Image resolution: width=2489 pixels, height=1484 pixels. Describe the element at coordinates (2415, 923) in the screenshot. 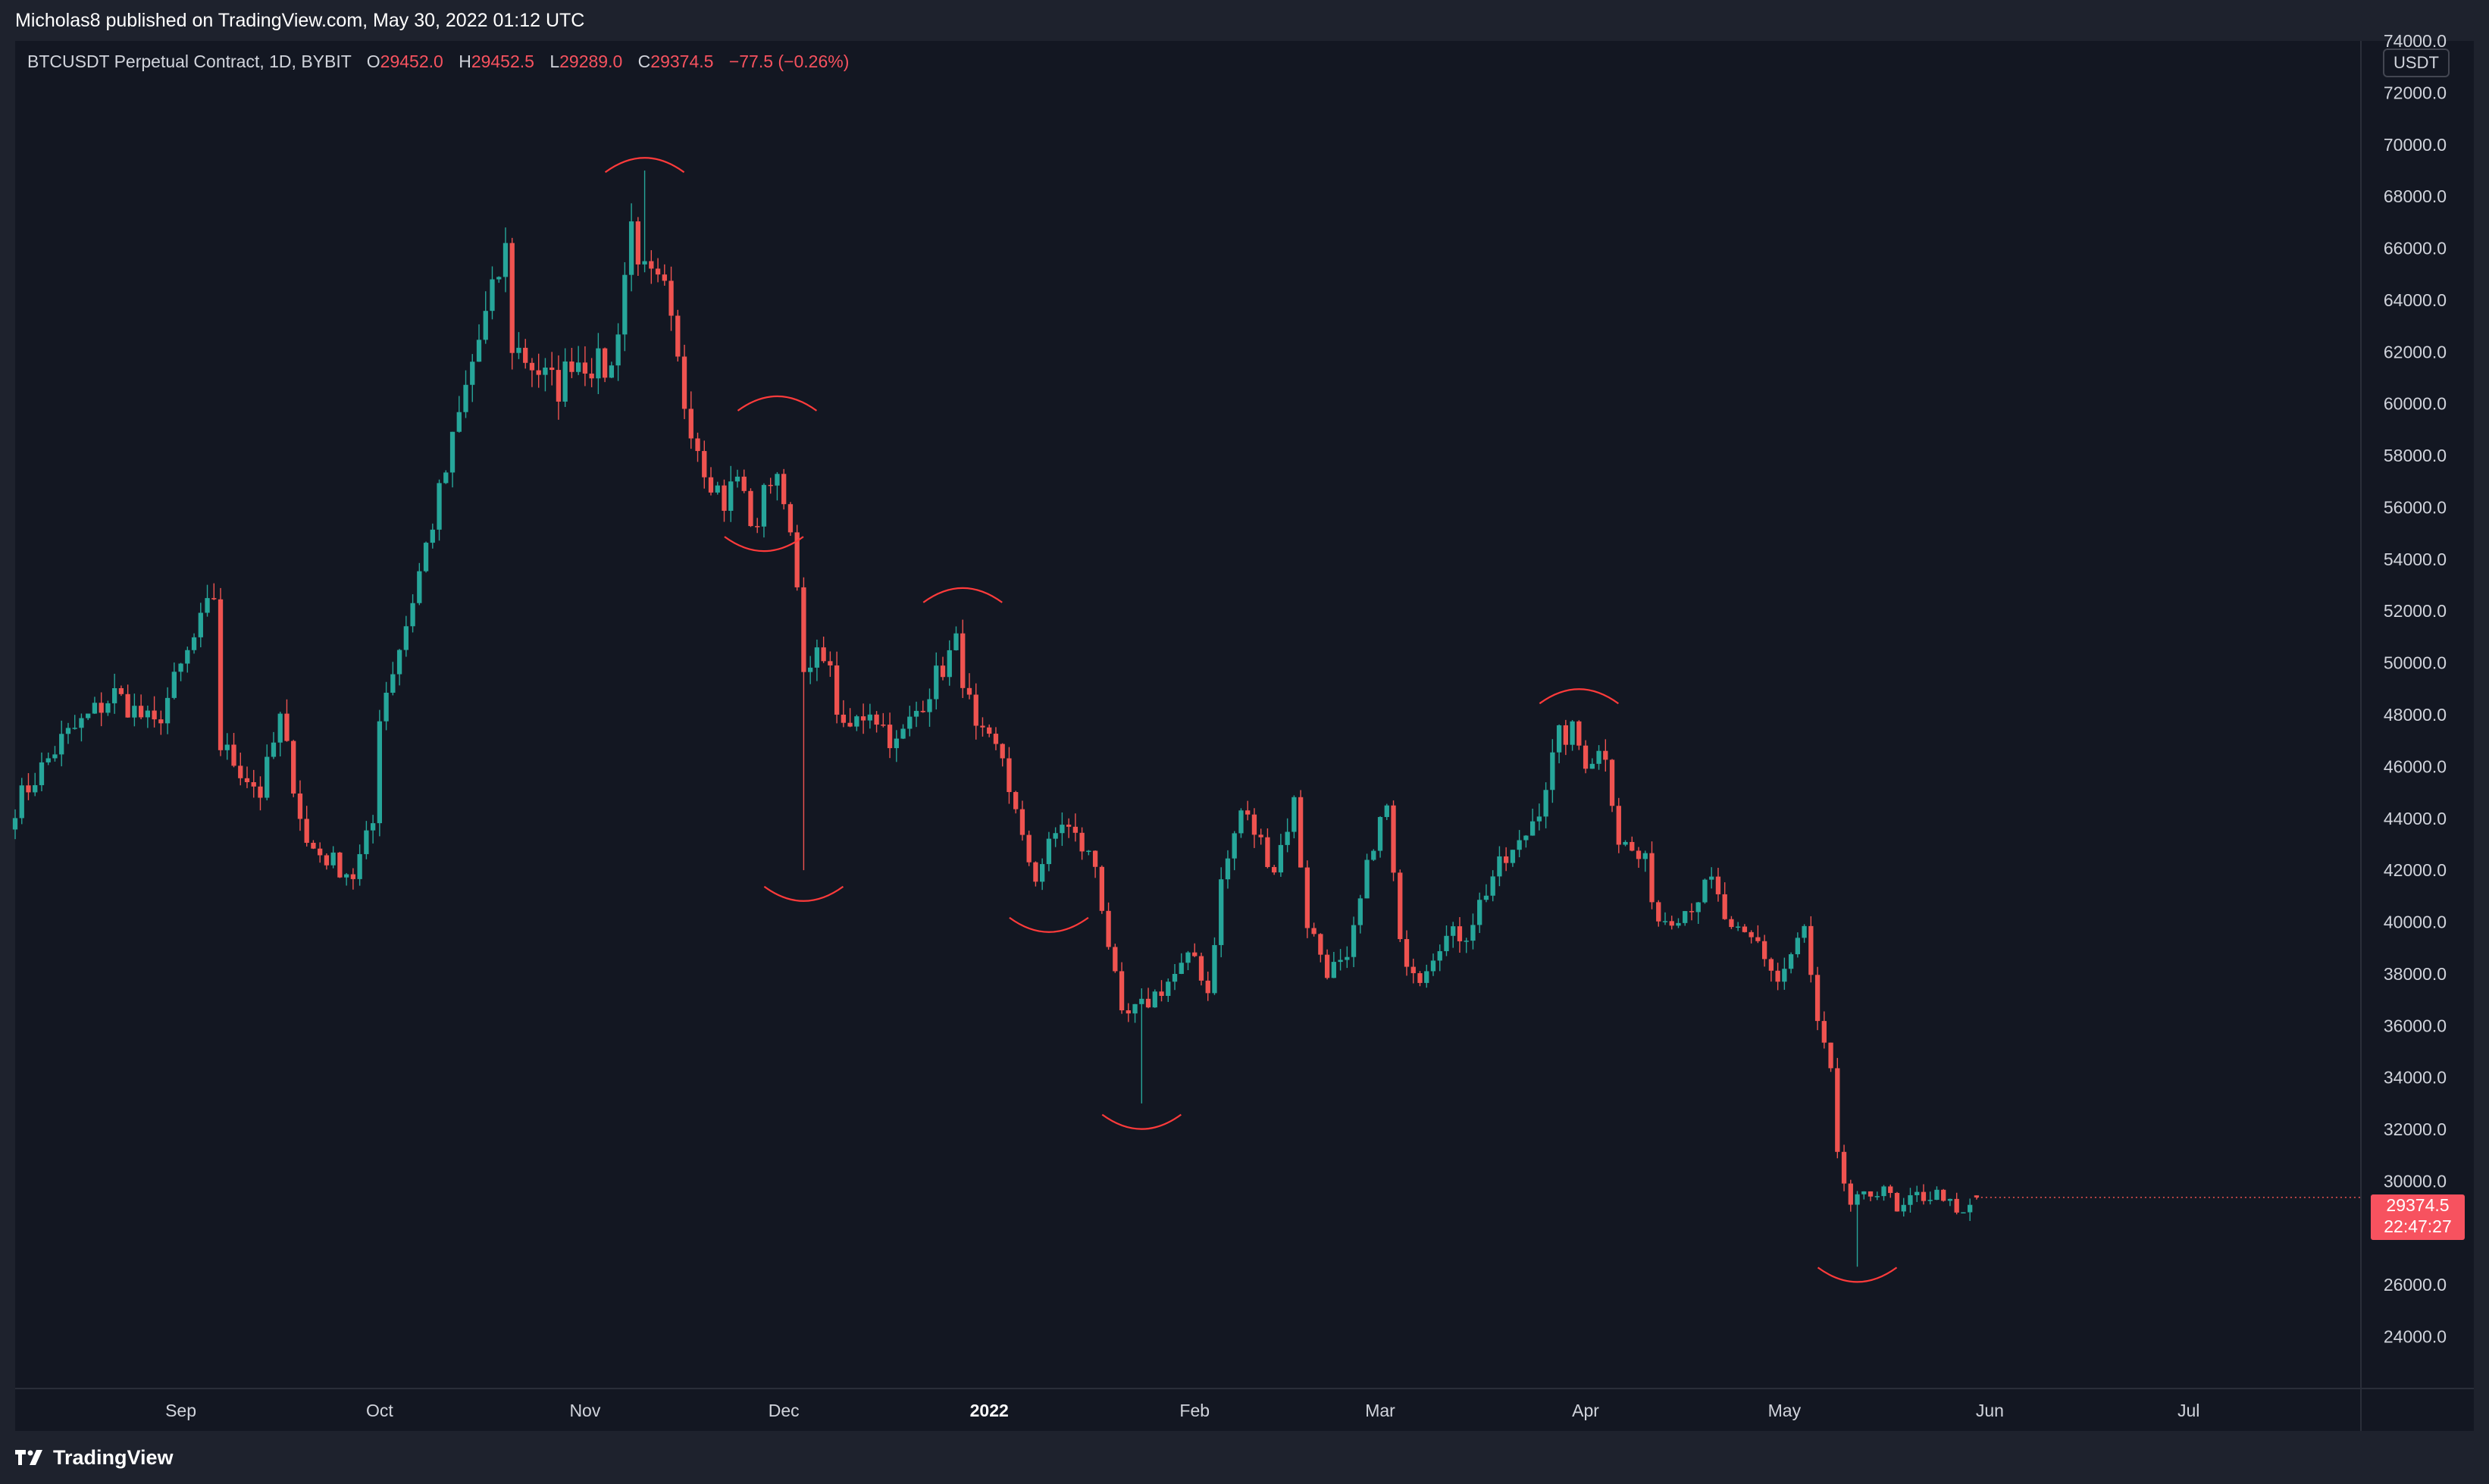

I see `y-tick-label: 40000.0` at that location.